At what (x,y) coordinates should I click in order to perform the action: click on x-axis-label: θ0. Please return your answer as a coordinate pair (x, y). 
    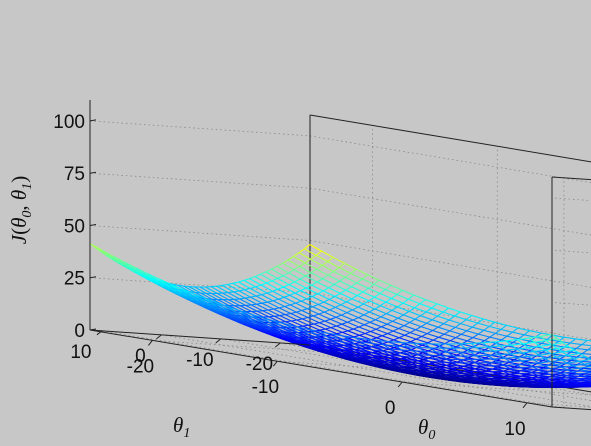
    Looking at the image, I should click on (426, 429).